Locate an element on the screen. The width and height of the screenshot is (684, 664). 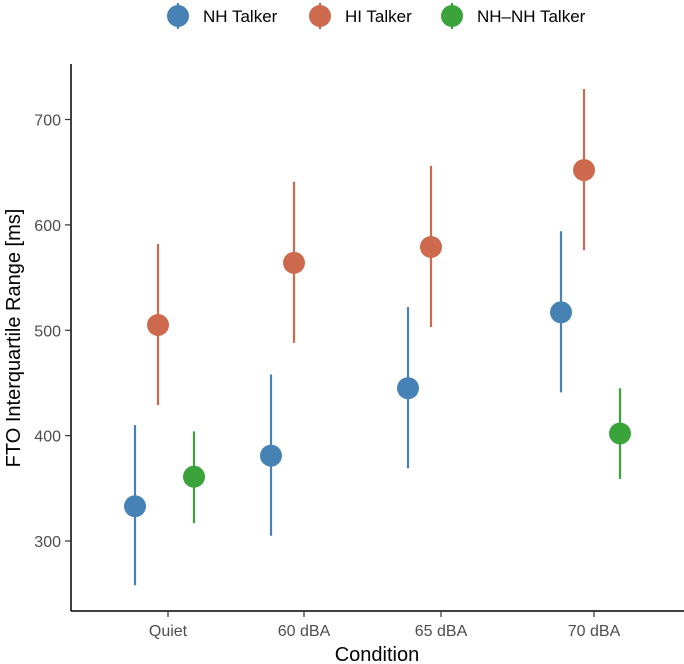
y-ticks: 300 400 500 600 700 is located at coordinates (52, 332).